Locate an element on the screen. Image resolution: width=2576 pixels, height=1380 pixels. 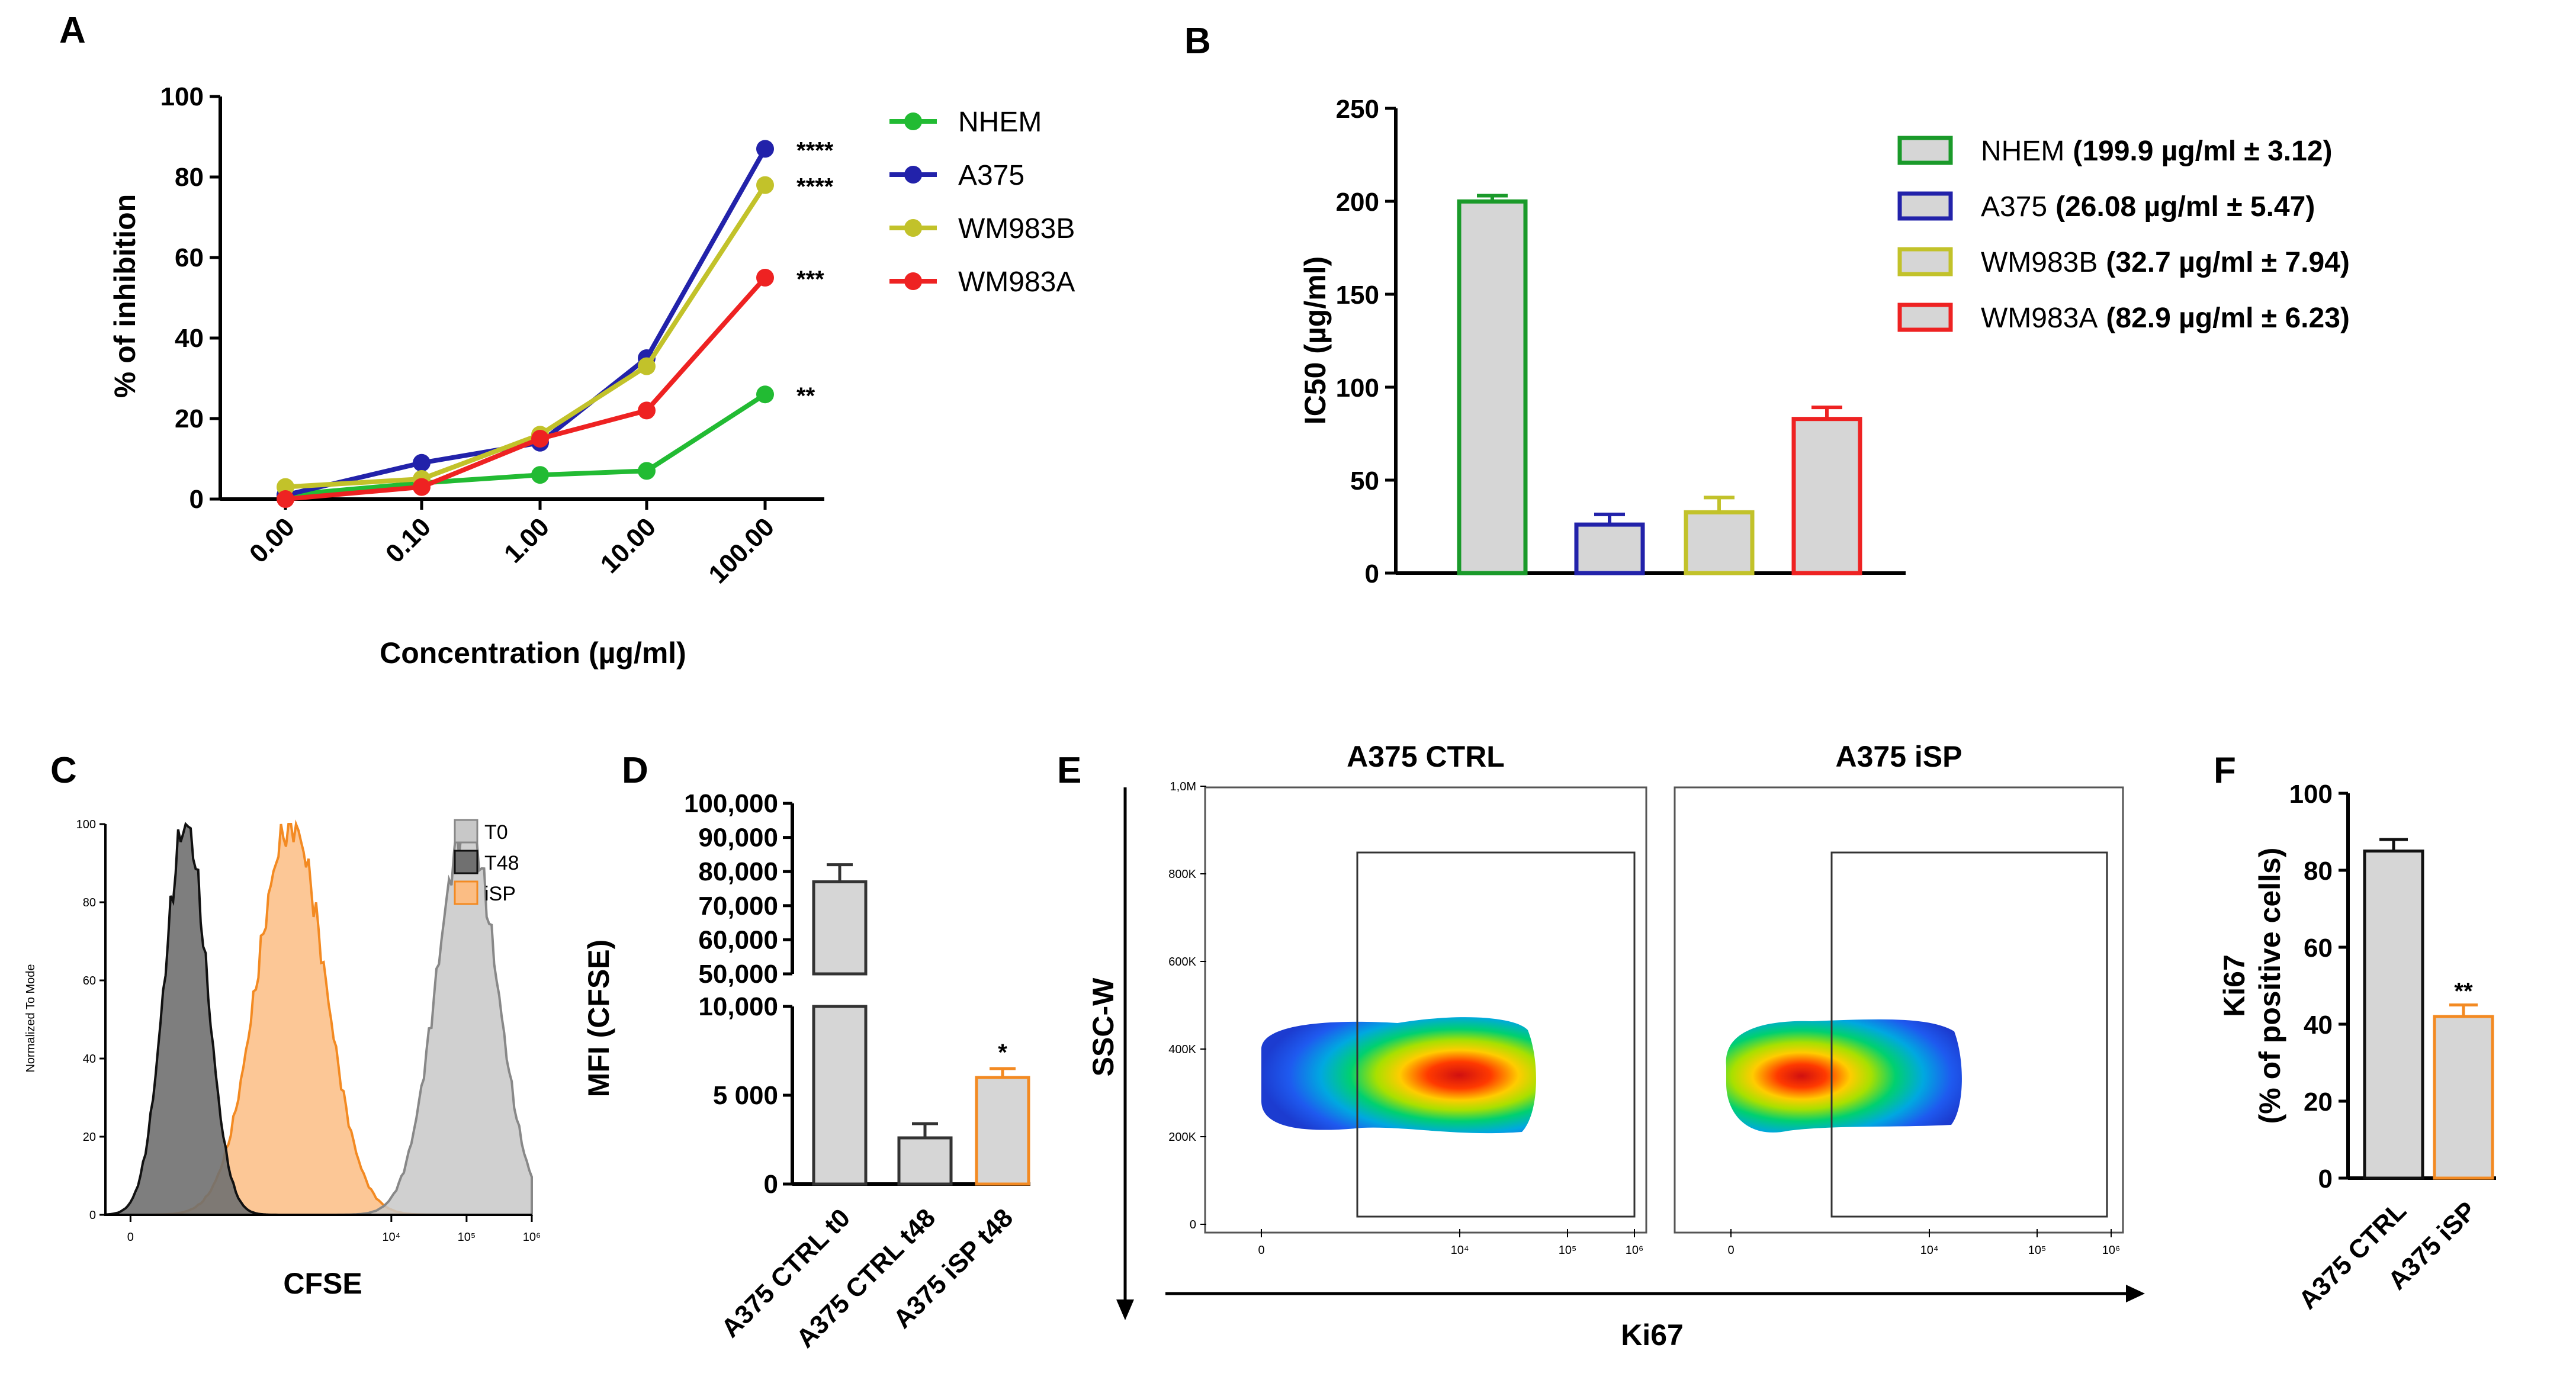
legend-label: WM983B (32.7 µg/ml ± 7.94) is located at coordinates (2165, 262).